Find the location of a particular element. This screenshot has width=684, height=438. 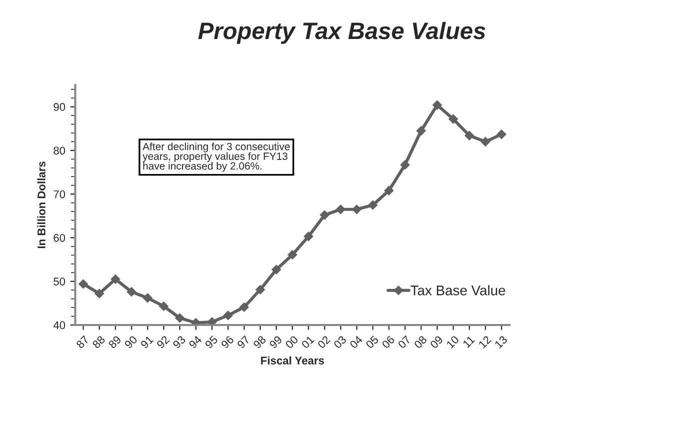

y-tick-label: 90 is located at coordinates (60, 107).